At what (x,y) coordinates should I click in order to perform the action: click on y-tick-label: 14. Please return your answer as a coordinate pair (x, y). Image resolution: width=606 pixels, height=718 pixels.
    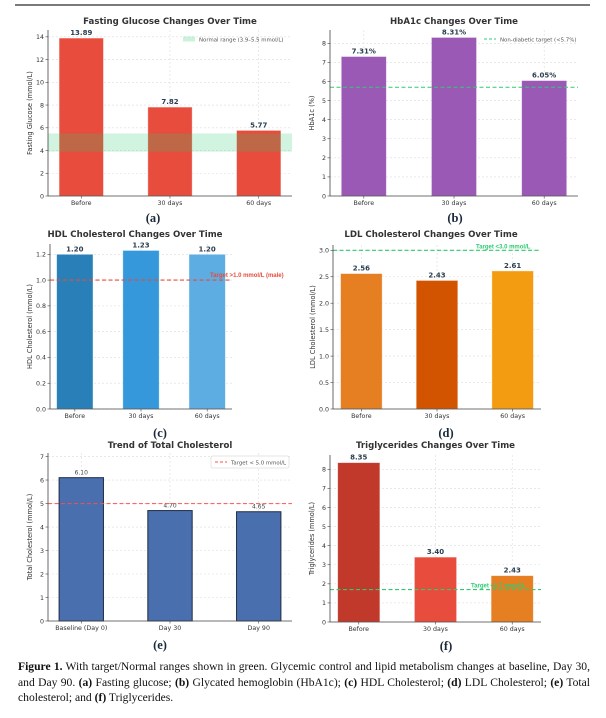
    Looking at the image, I should click on (40, 37).